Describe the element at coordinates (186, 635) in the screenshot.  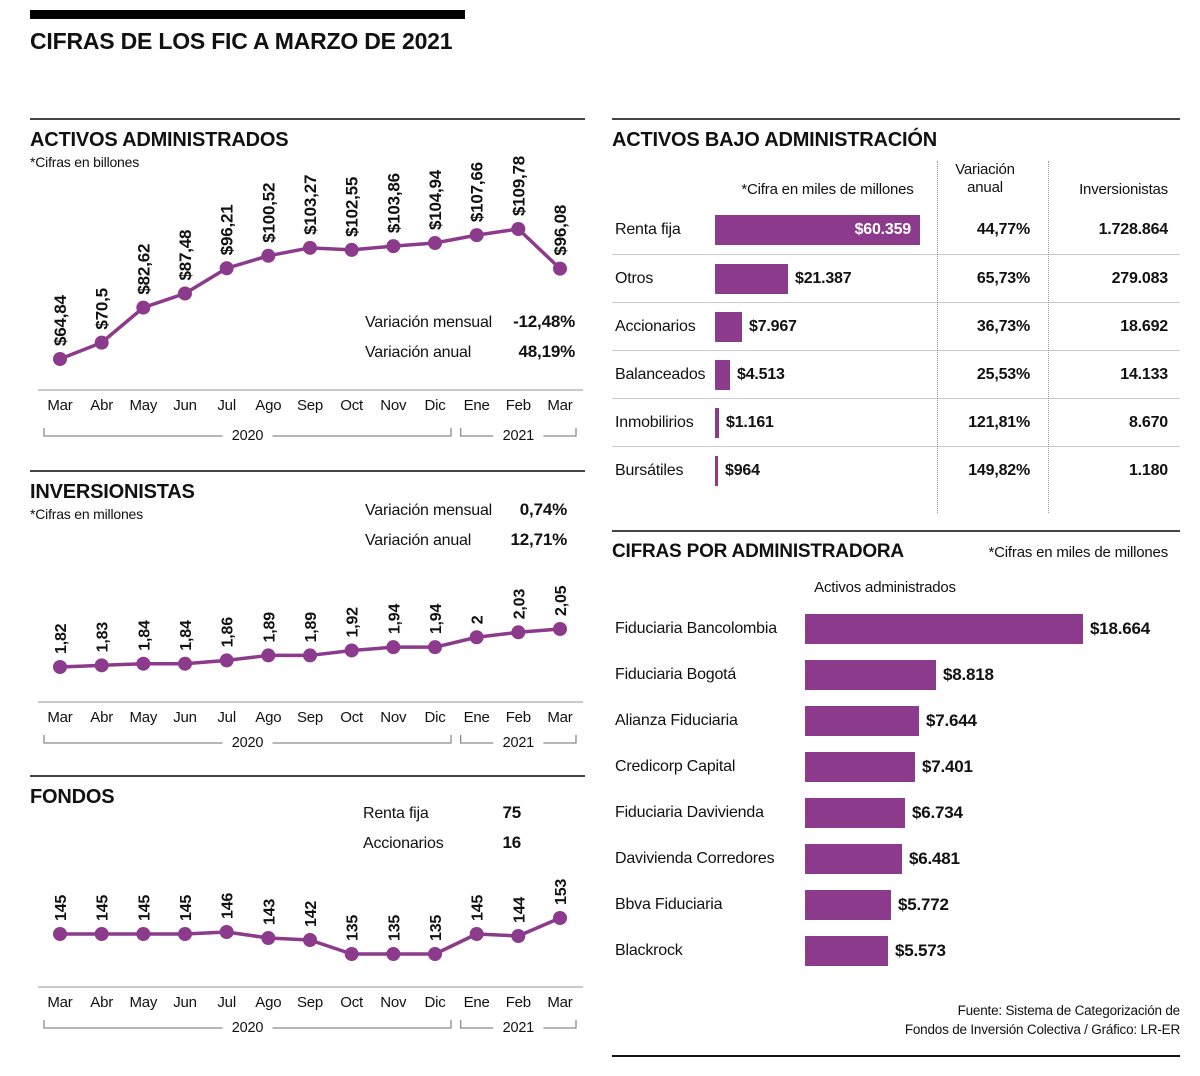
I see `point-label: 1,84` at that location.